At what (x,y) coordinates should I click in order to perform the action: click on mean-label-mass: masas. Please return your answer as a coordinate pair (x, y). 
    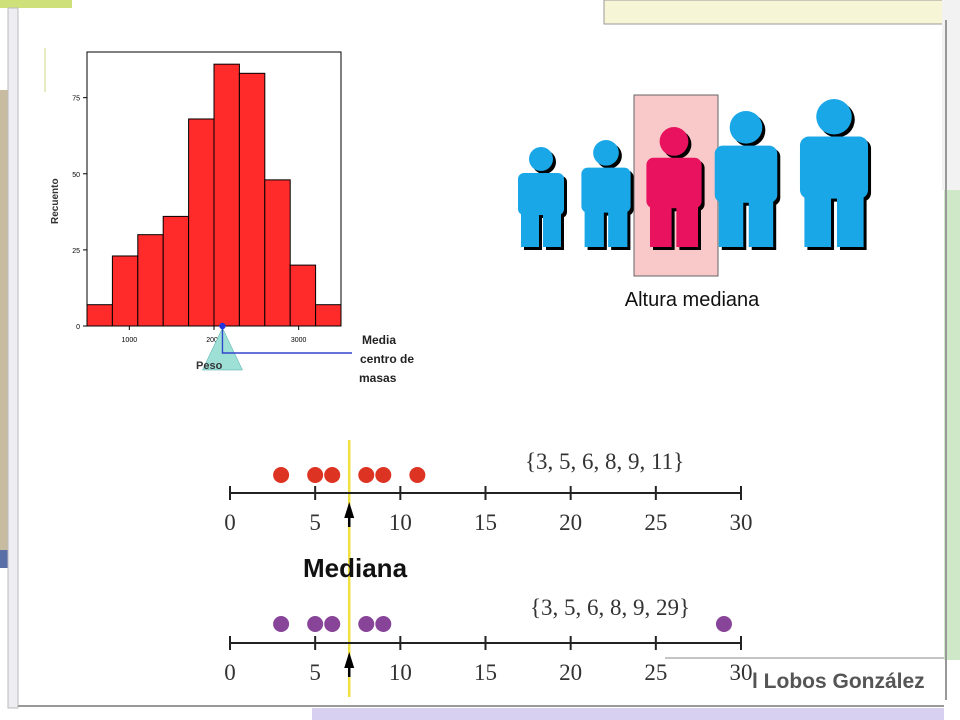
    Looking at the image, I should click on (378, 378).